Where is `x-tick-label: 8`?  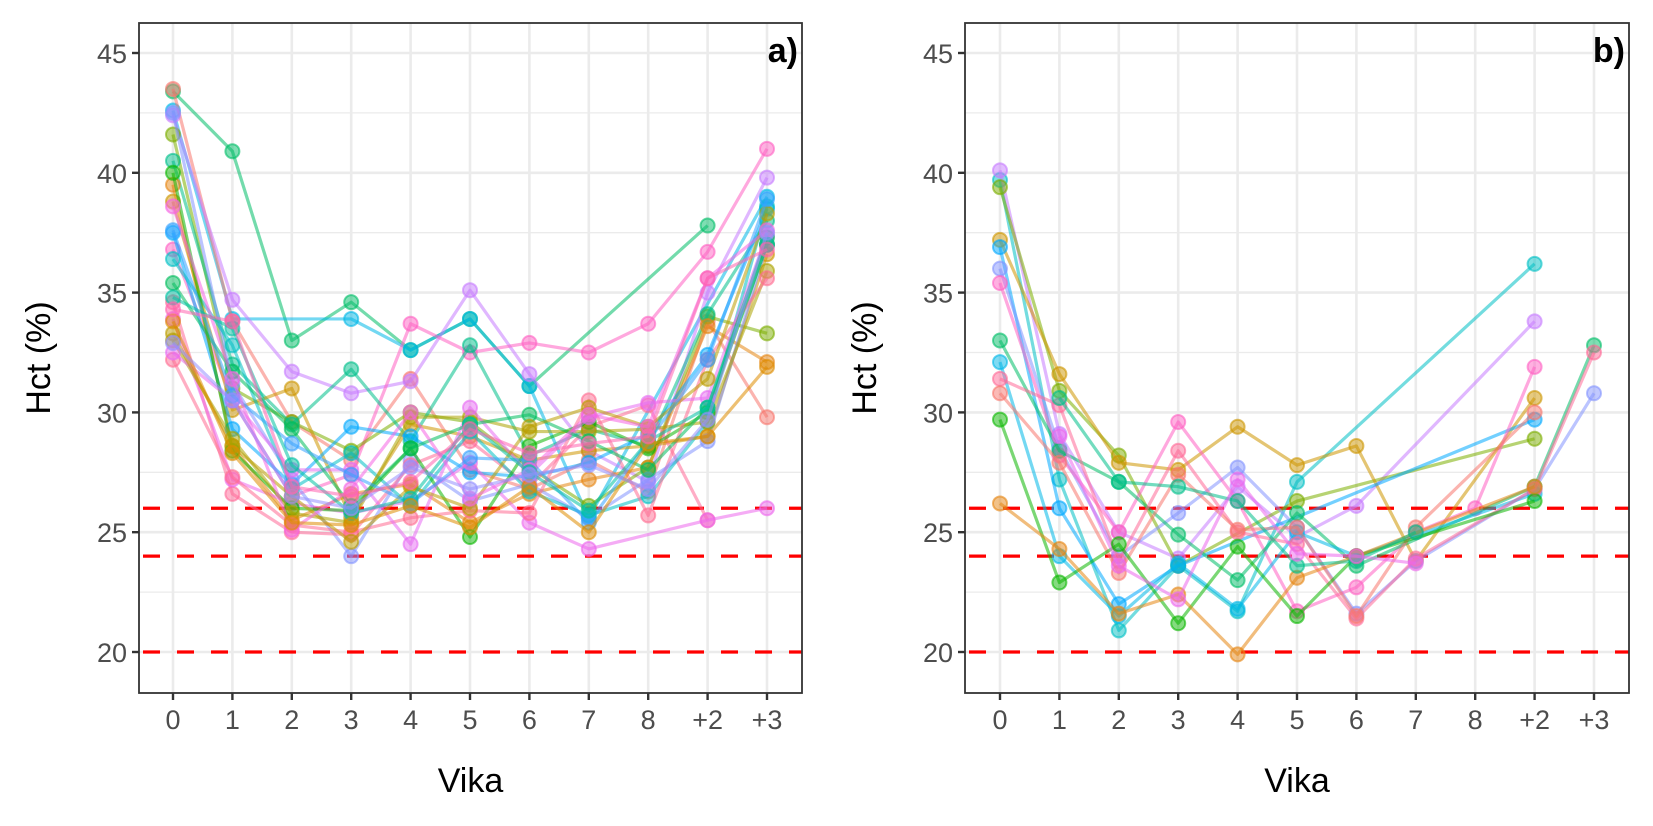
x-tick-label: 8 is located at coordinates (1475, 720).